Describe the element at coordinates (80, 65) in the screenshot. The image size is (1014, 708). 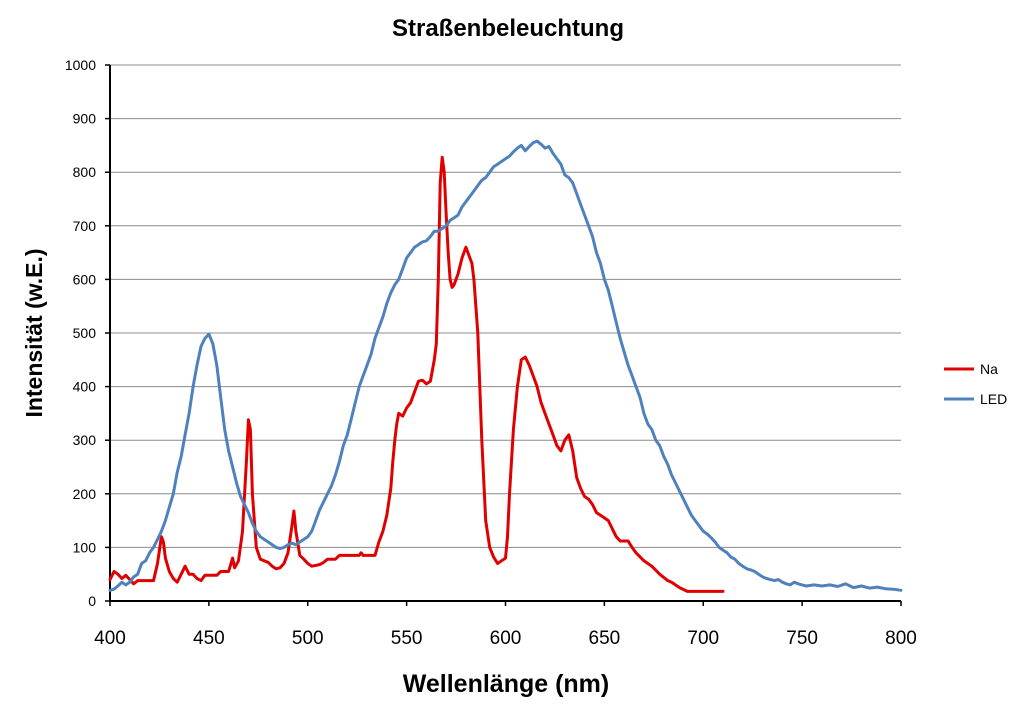
I see `y-tick-label: 1000` at that location.